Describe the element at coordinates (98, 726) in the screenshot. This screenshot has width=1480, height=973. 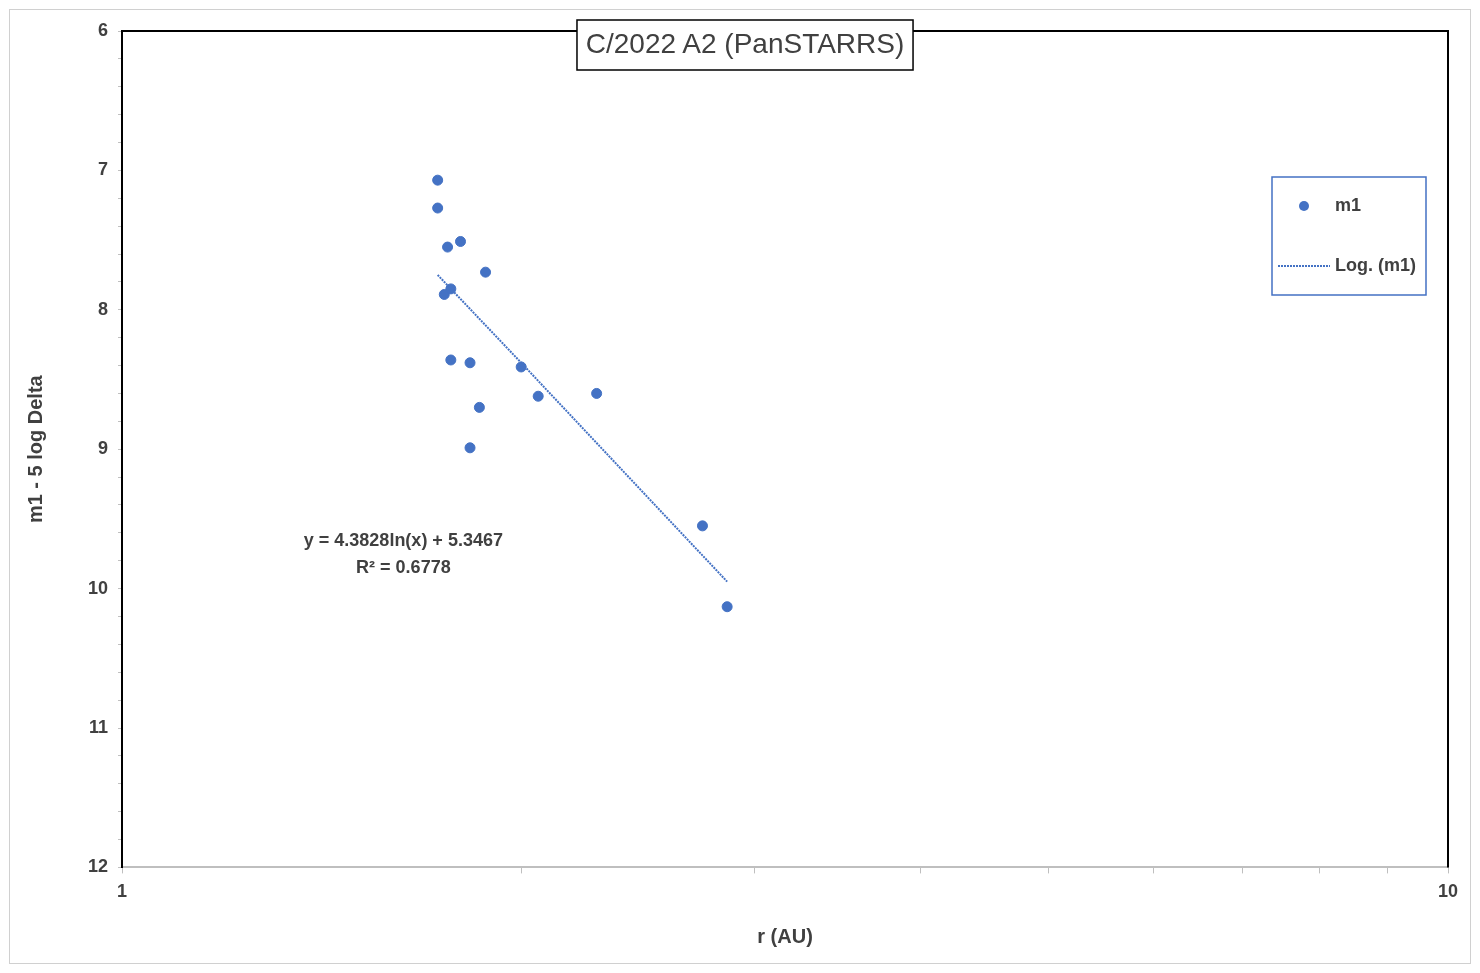
I see `y-tick-label: 11` at that location.